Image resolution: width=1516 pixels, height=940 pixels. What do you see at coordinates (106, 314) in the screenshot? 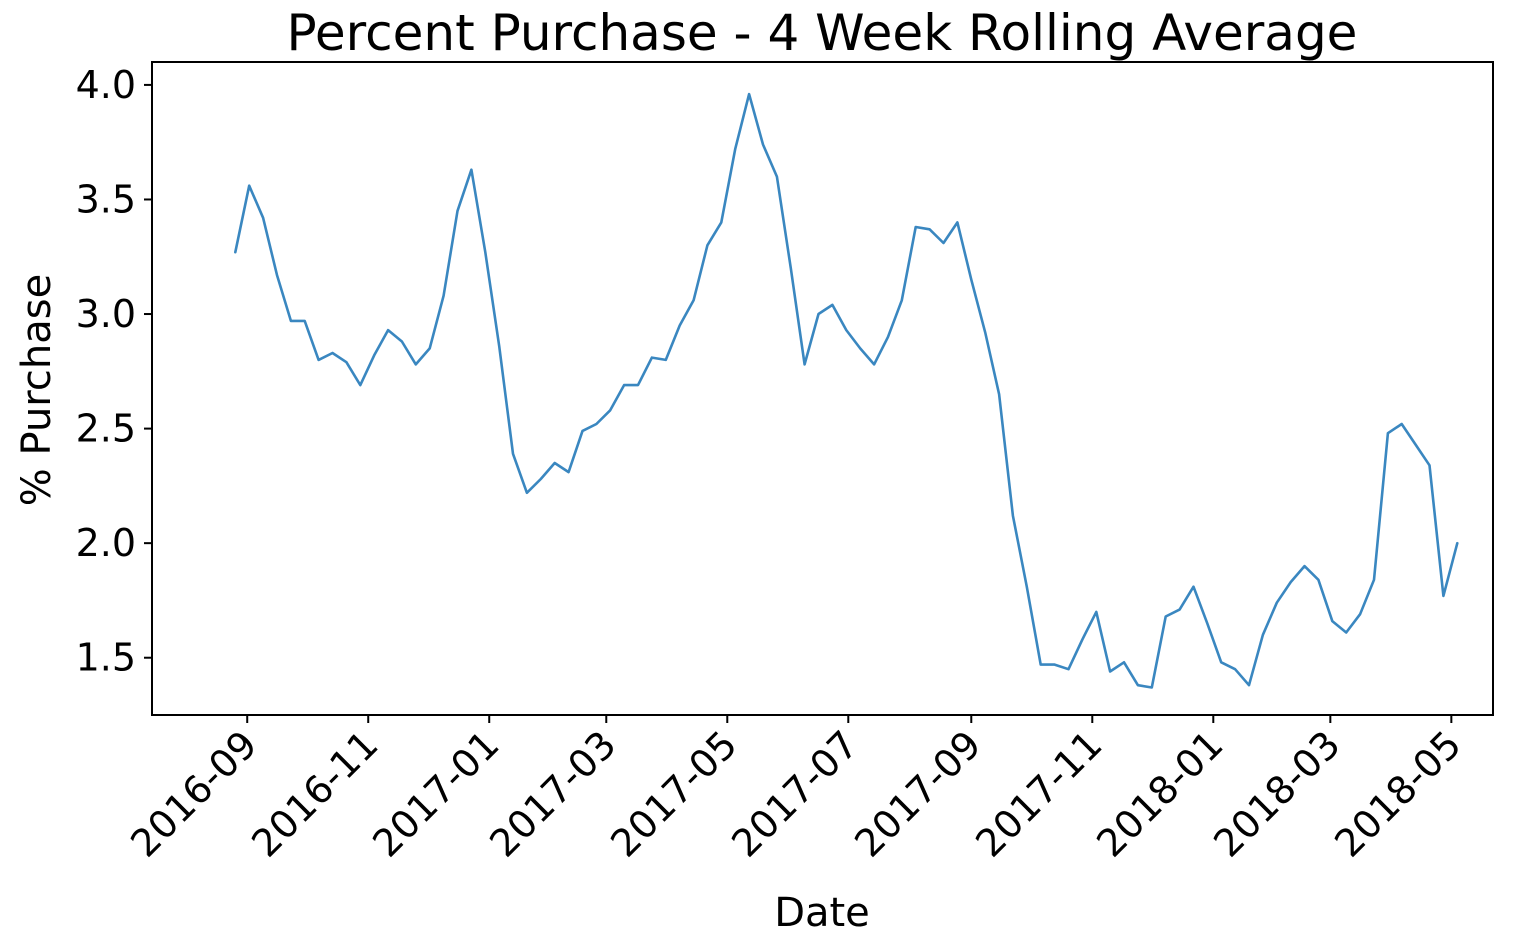
I see `y-tick-label: 3.0` at bounding box center [106, 314].